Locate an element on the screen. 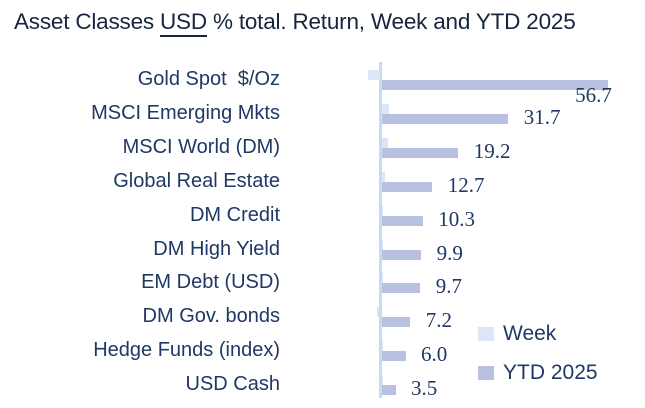 Image resolution: width=645 pixels, height=408 pixels. ytd-value-label: 56.7 is located at coordinates (593, 95).